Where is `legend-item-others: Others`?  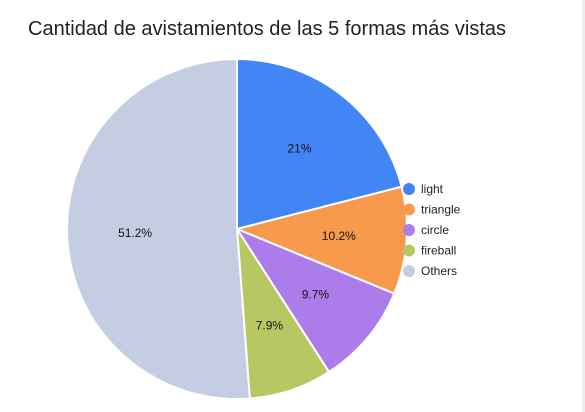
legend-item-others: Others is located at coordinates (430, 271).